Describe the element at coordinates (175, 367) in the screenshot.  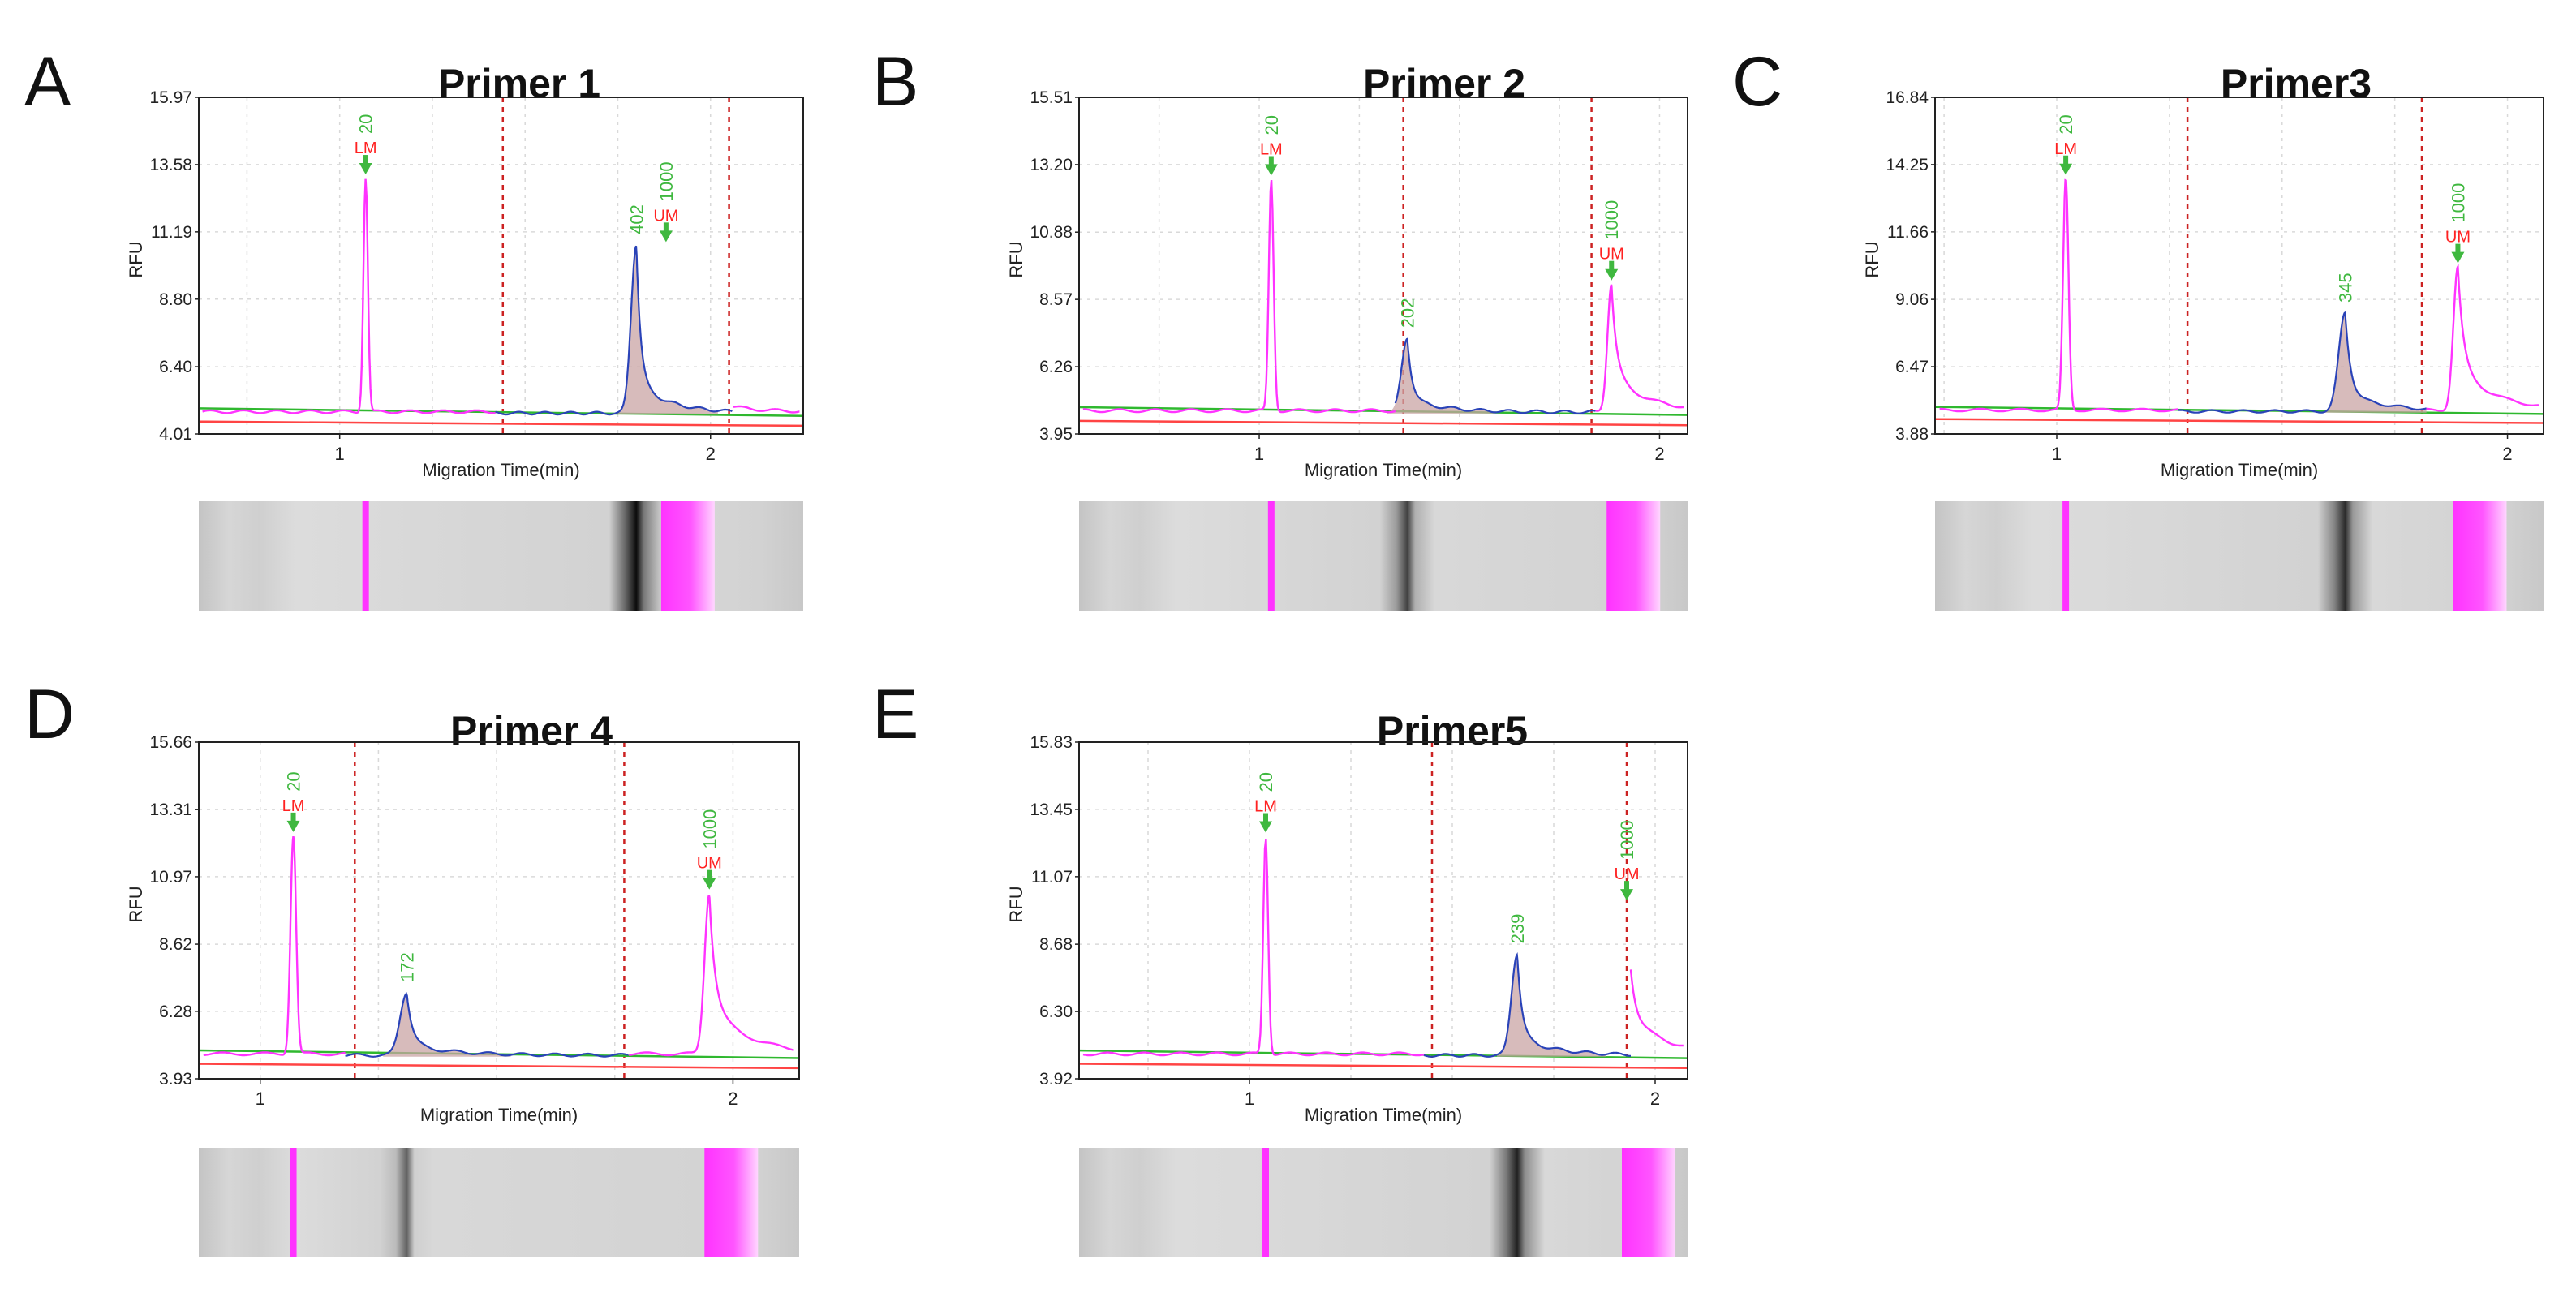
I see `y-tick-label: 6.40` at that location.